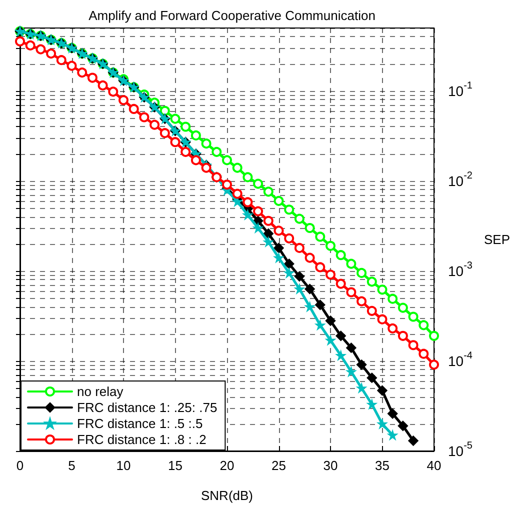 Image resolution: width=522 pixels, height=518 pixels. I want to click on legend-label: FRC distance 1: .8 : .2, so click(141, 439).